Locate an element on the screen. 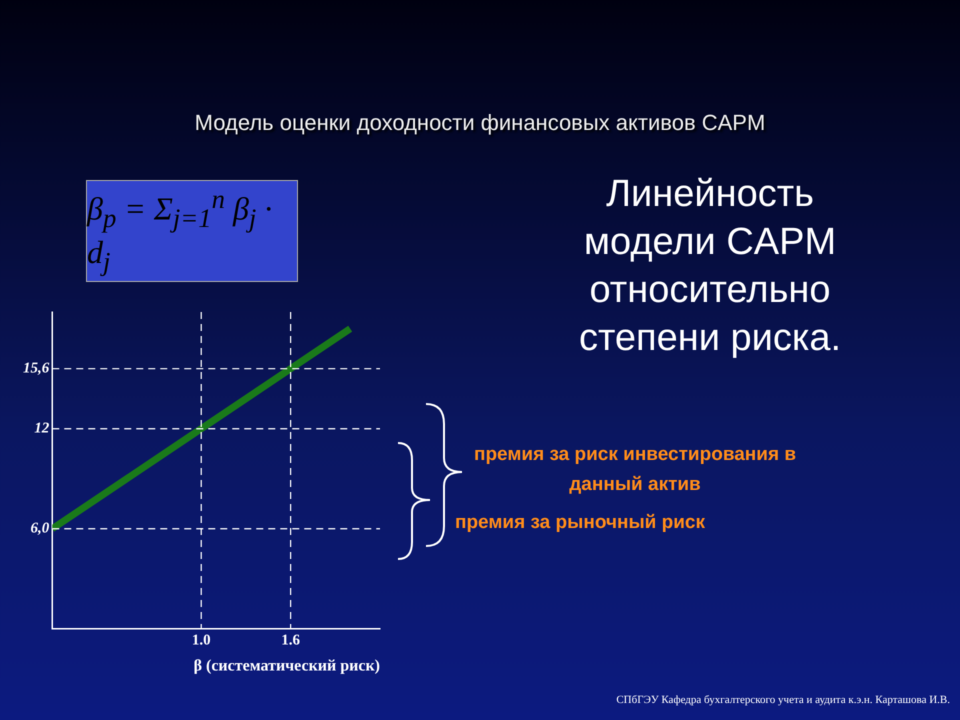 Image resolution: width=960 pixels, height=720 pixels. x-axis-title: β (систематический риск) is located at coordinates (287, 666).